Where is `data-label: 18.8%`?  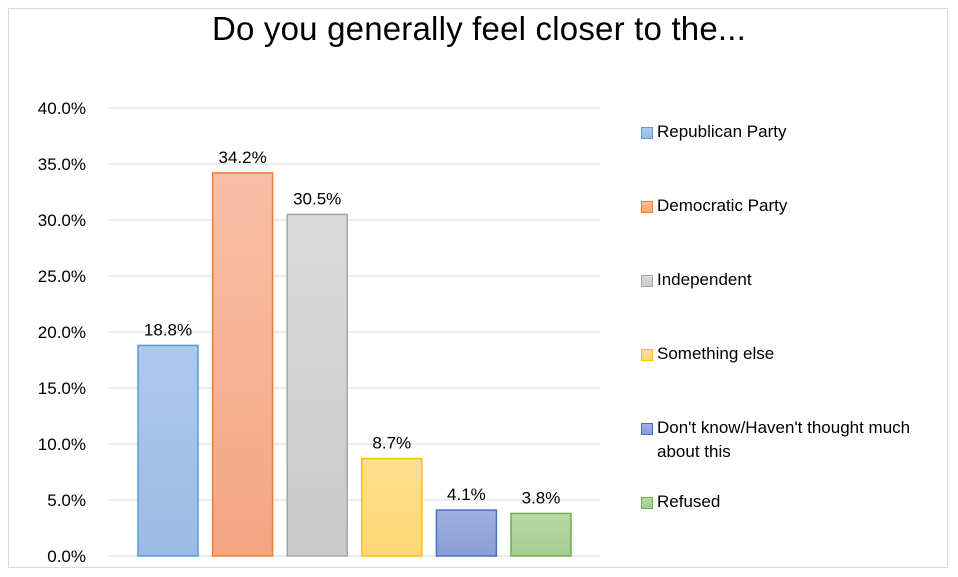 data-label: 18.8% is located at coordinates (168, 329).